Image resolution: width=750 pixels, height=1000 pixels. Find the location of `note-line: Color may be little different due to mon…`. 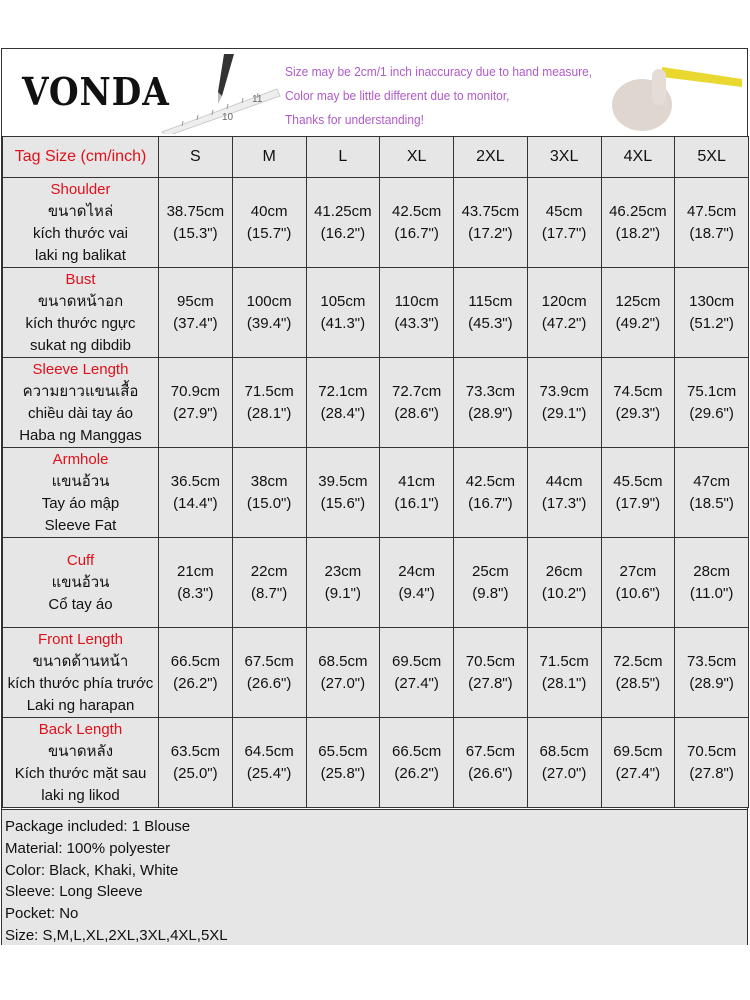

note-line: Color may be little different due to mon… is located at coordinates (397, 95).